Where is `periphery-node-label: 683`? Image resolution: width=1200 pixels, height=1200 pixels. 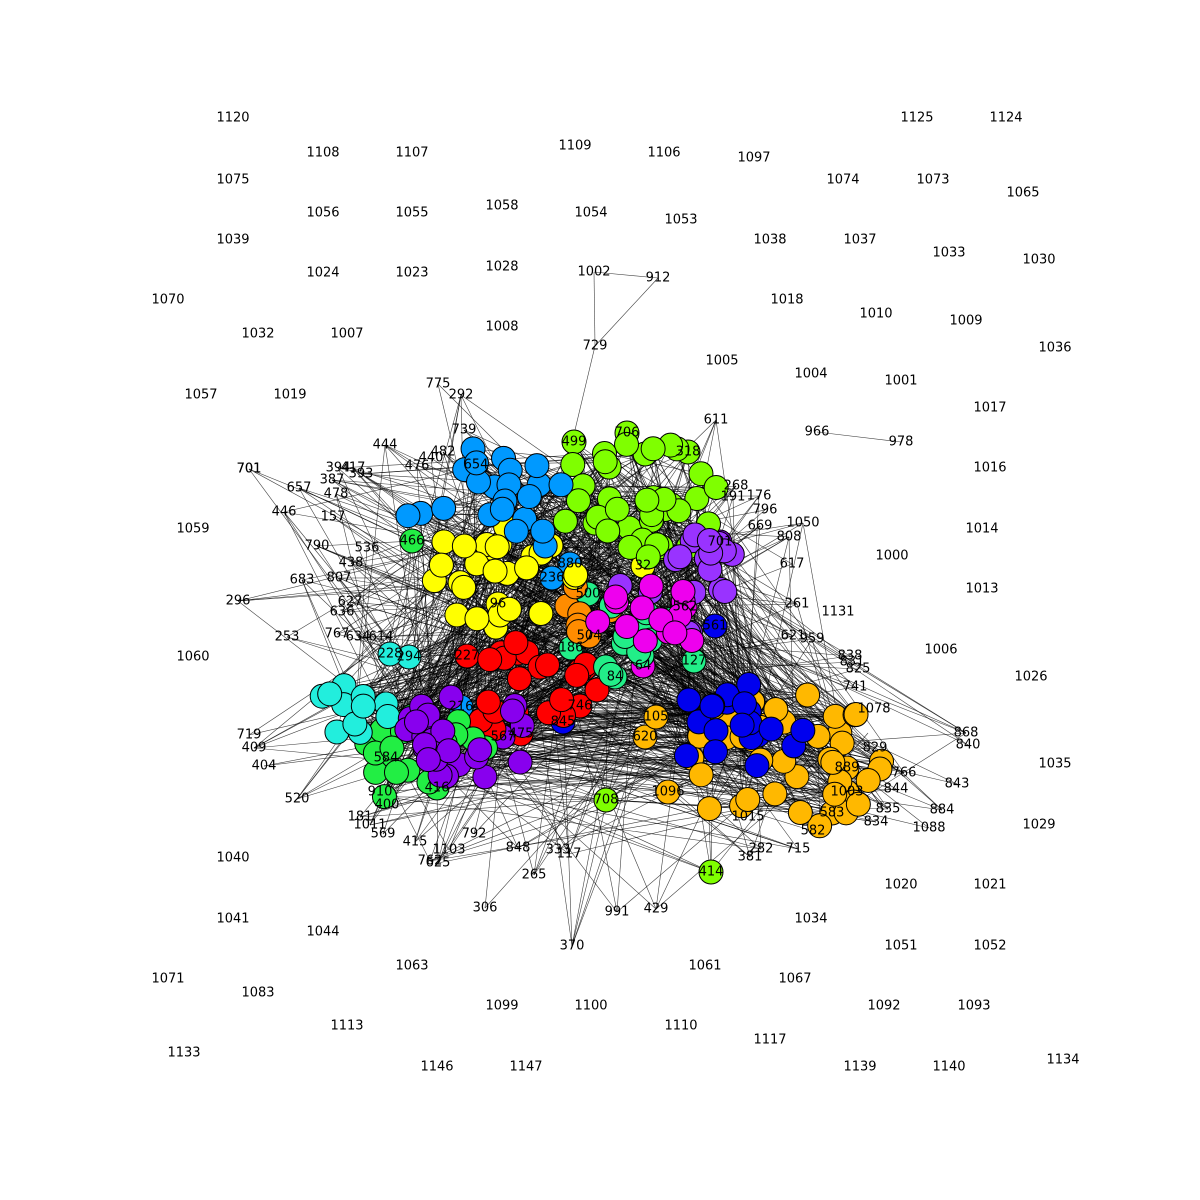 periphery-node-label: 683 is located at coordinates (302, 580).